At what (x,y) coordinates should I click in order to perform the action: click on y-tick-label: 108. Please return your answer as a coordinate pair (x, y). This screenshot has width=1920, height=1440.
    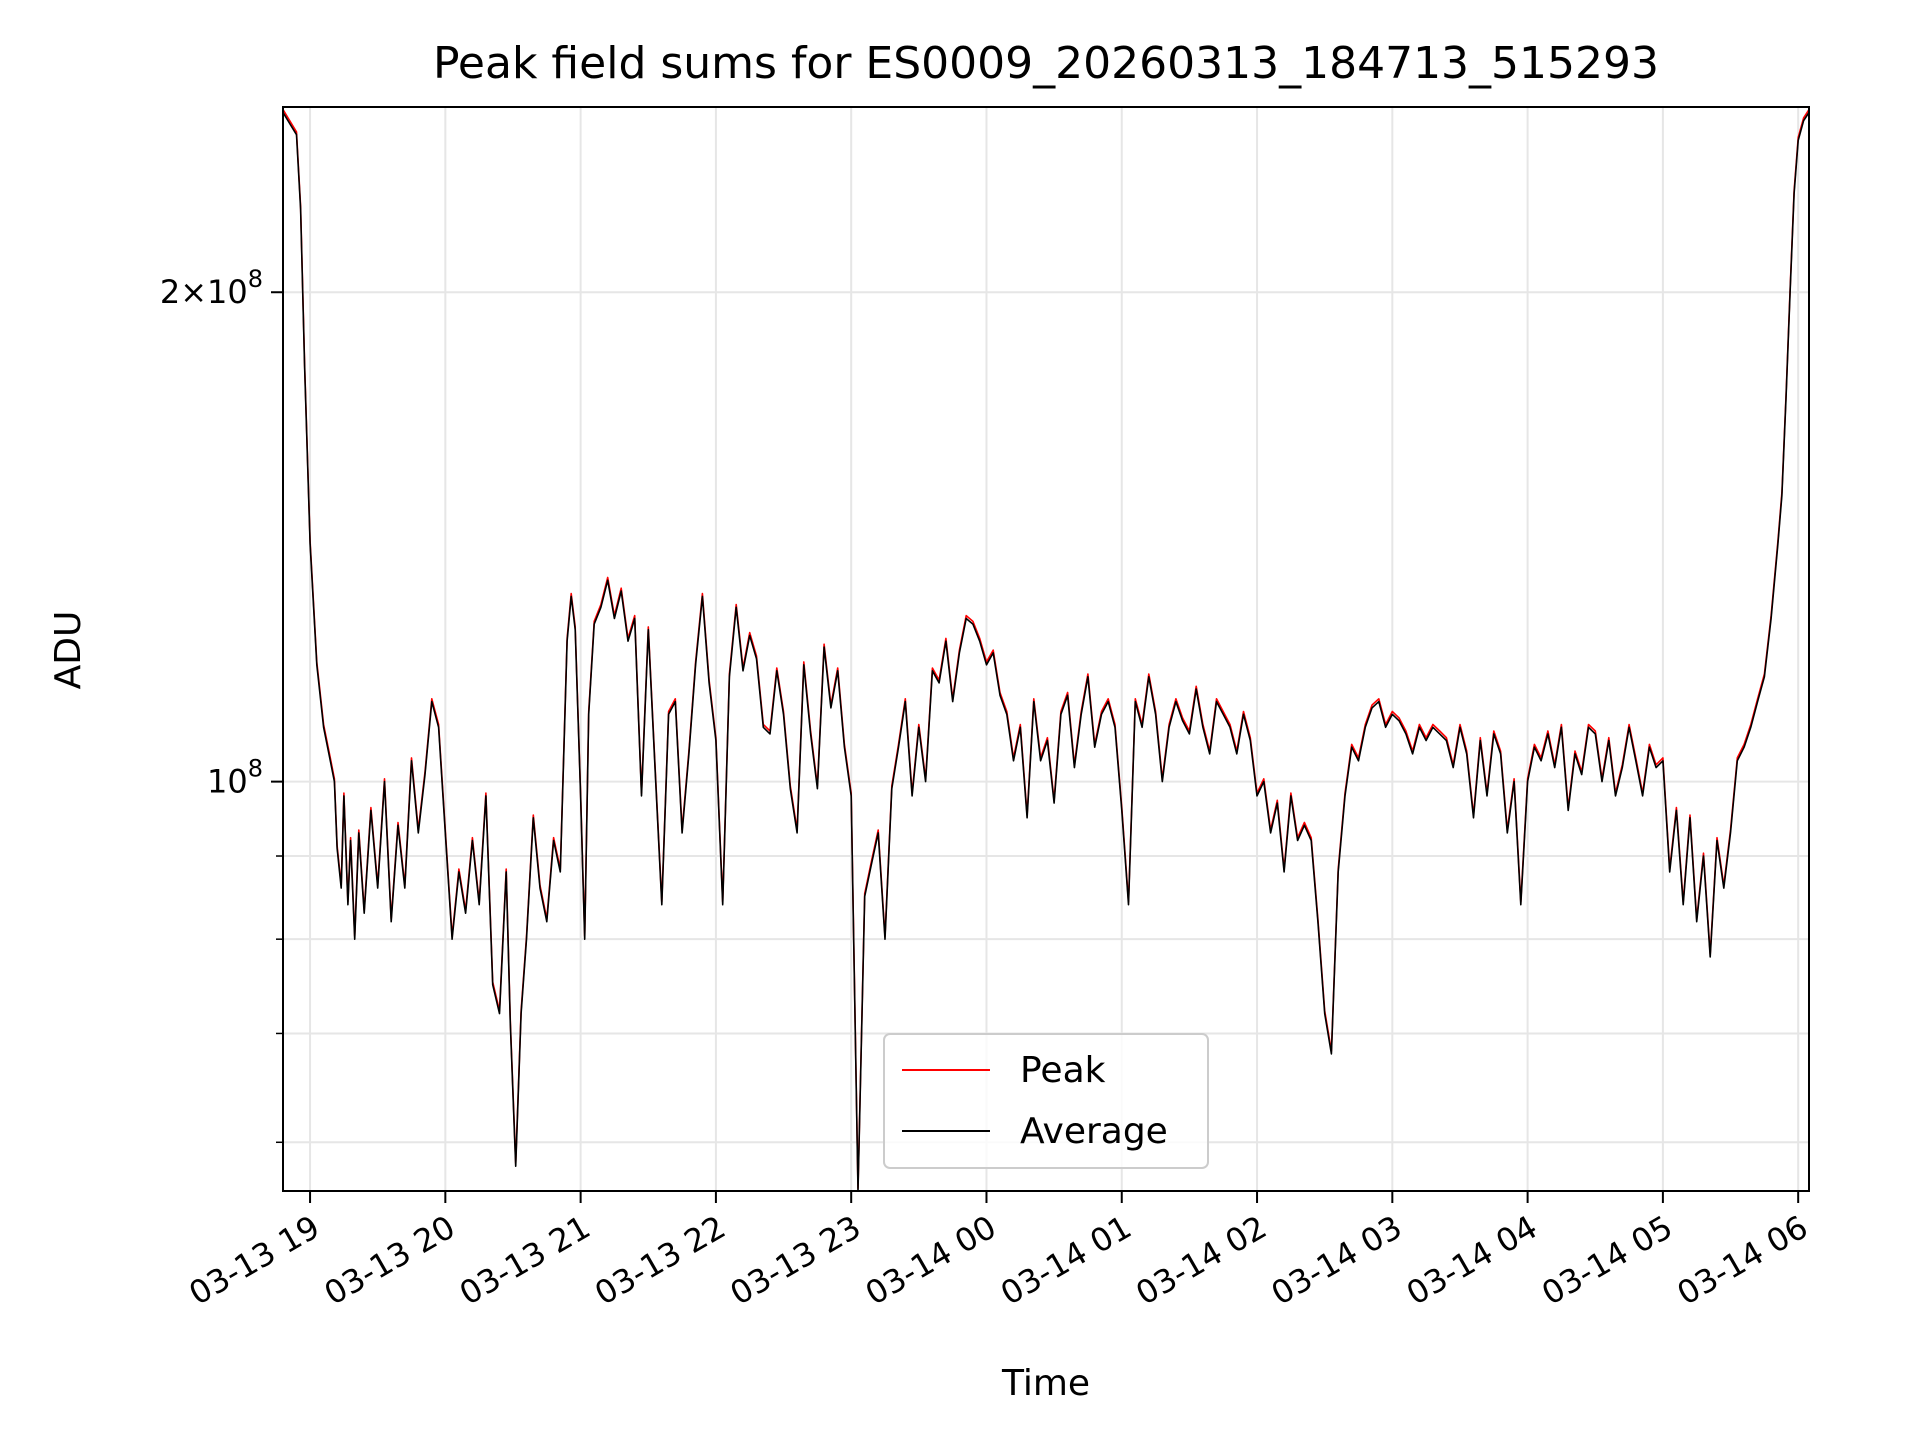
    Looking at the image, I should click on (235, 778).